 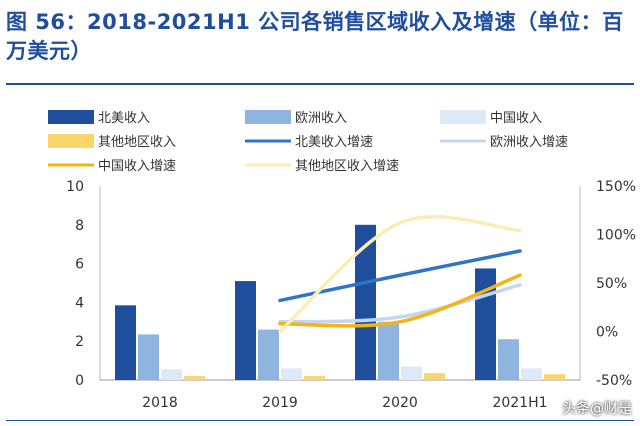 What do you see at coordinates (616, 187) in the screenshot?
I see `y-right-tick-label: 150%` at bounding box center [616, 187].